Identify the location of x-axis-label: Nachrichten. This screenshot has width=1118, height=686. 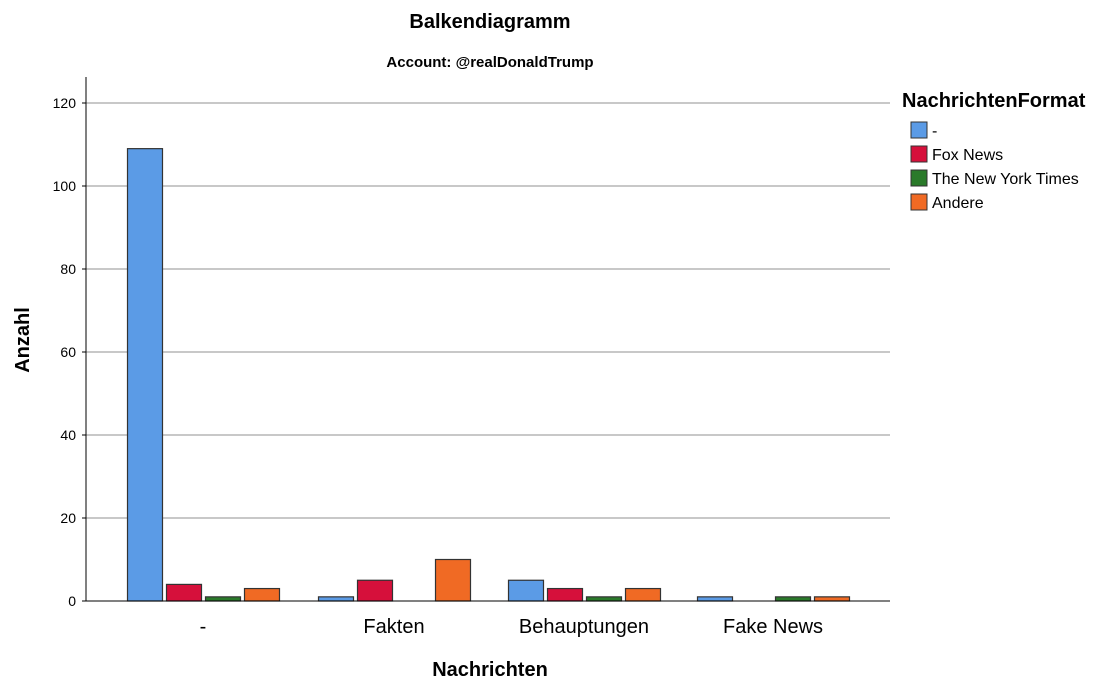
(490, 670).